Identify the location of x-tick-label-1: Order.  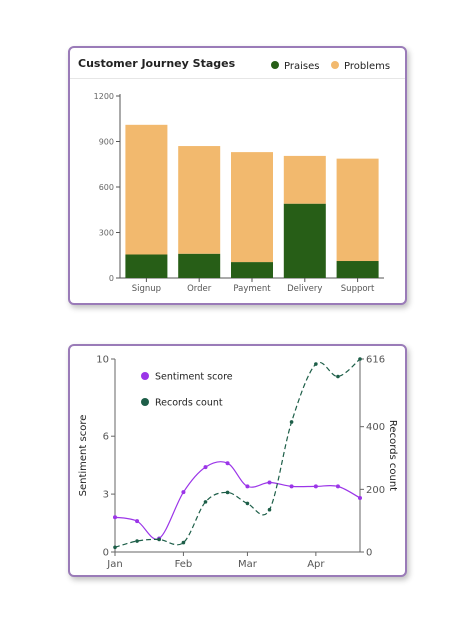
(199, 289).